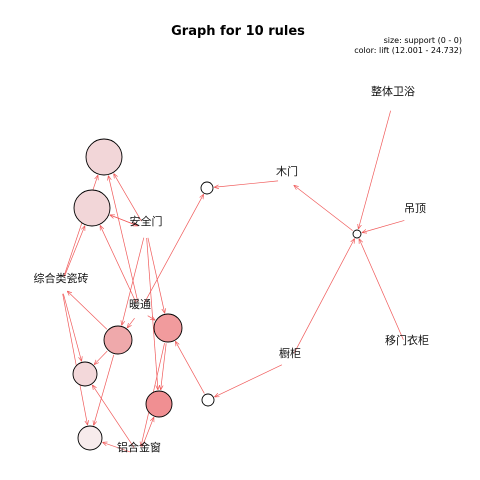 The width and height of the screenshot is (480, 480). What do you see at coordinates (246, 183) in the screenshot?
I see `edge-mumen-to-r3` at bounding box center [246, 183].